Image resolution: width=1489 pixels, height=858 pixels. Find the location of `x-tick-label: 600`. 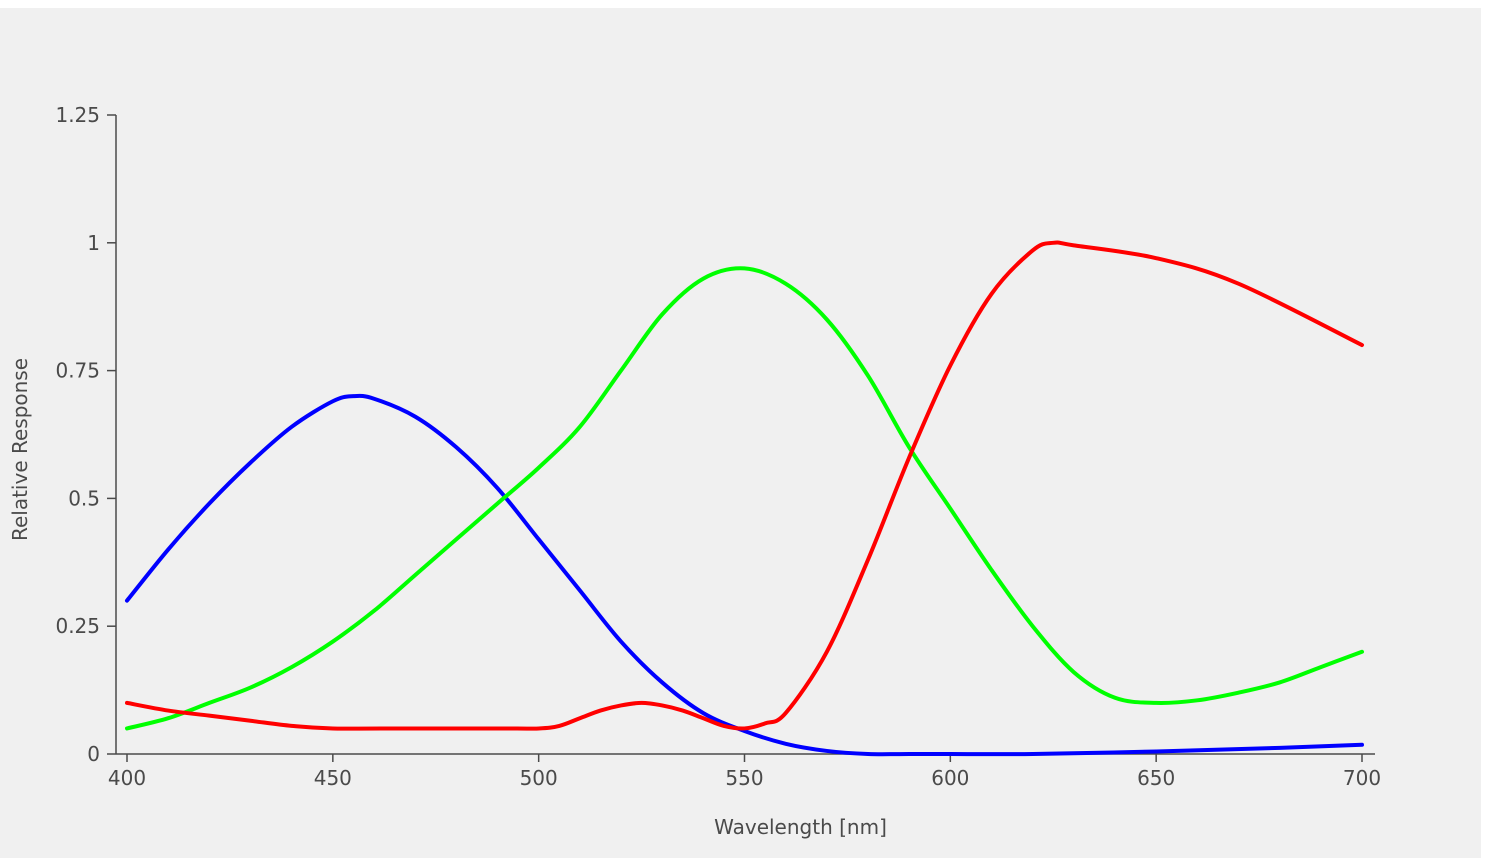

x-tick-label: 600 is located at coordinates (950, 778).